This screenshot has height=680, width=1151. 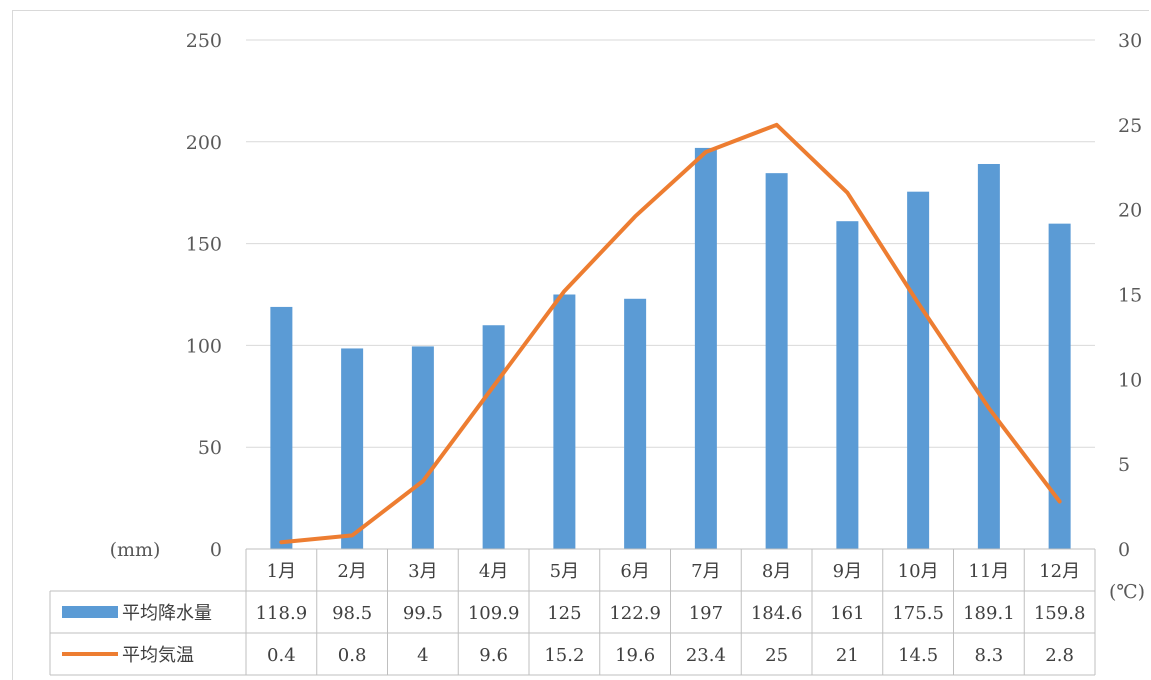 I want to click on right-tick-label: 25, so click(x=1130, y=126).